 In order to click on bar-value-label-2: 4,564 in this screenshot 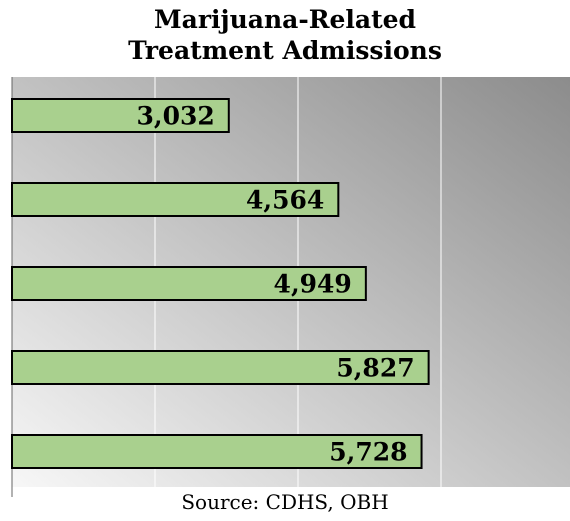, I will do `click(285, 200)`.